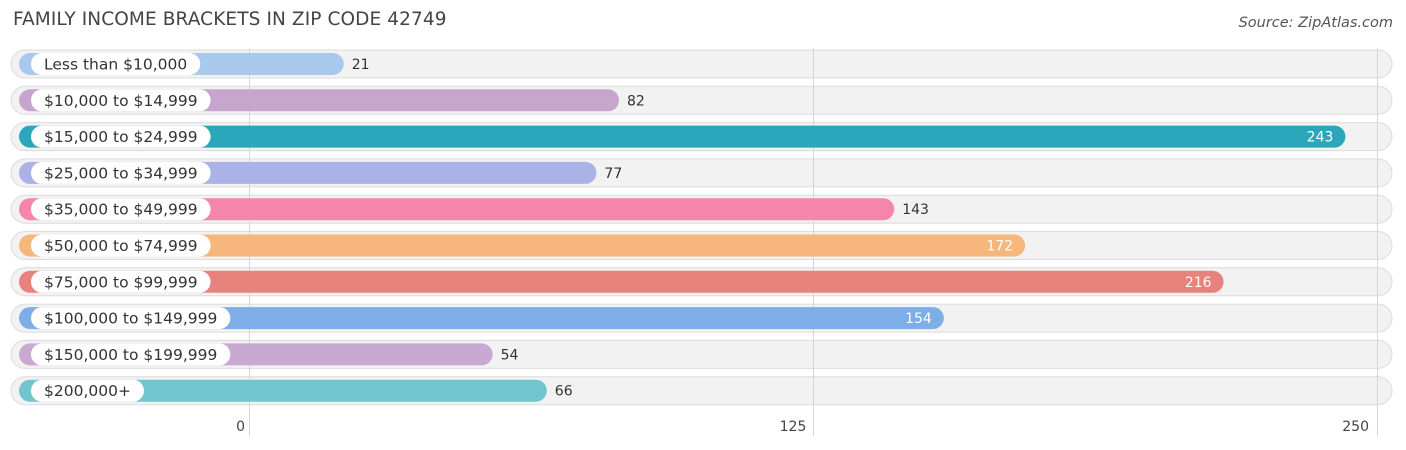 This screenshot has height=450, width=1406. I want to click on value-label: 82, so click(636, 101).